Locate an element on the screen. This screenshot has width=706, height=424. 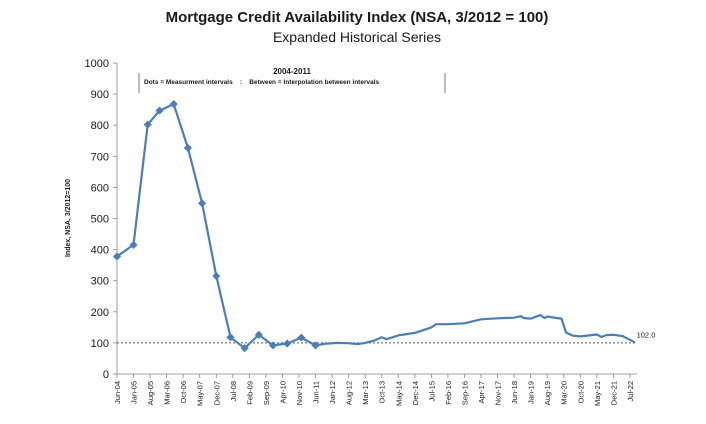
x-tick-label: Apr-10 is located at coordinates (282, 392).